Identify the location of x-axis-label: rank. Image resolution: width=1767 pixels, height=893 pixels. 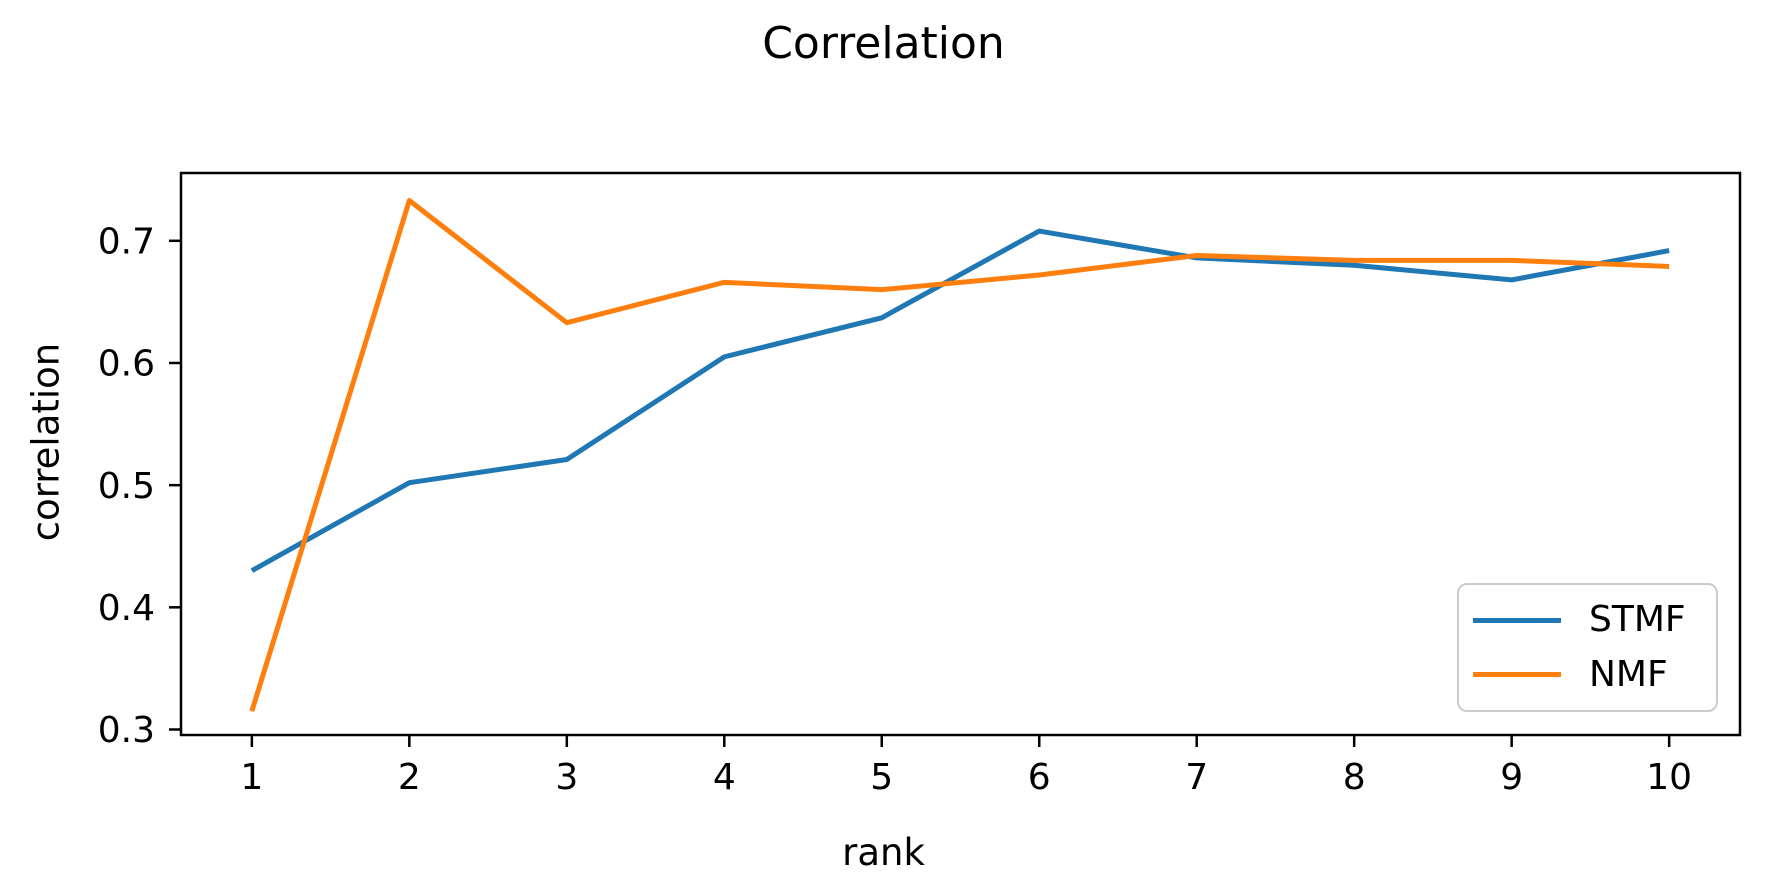
(883, 852).